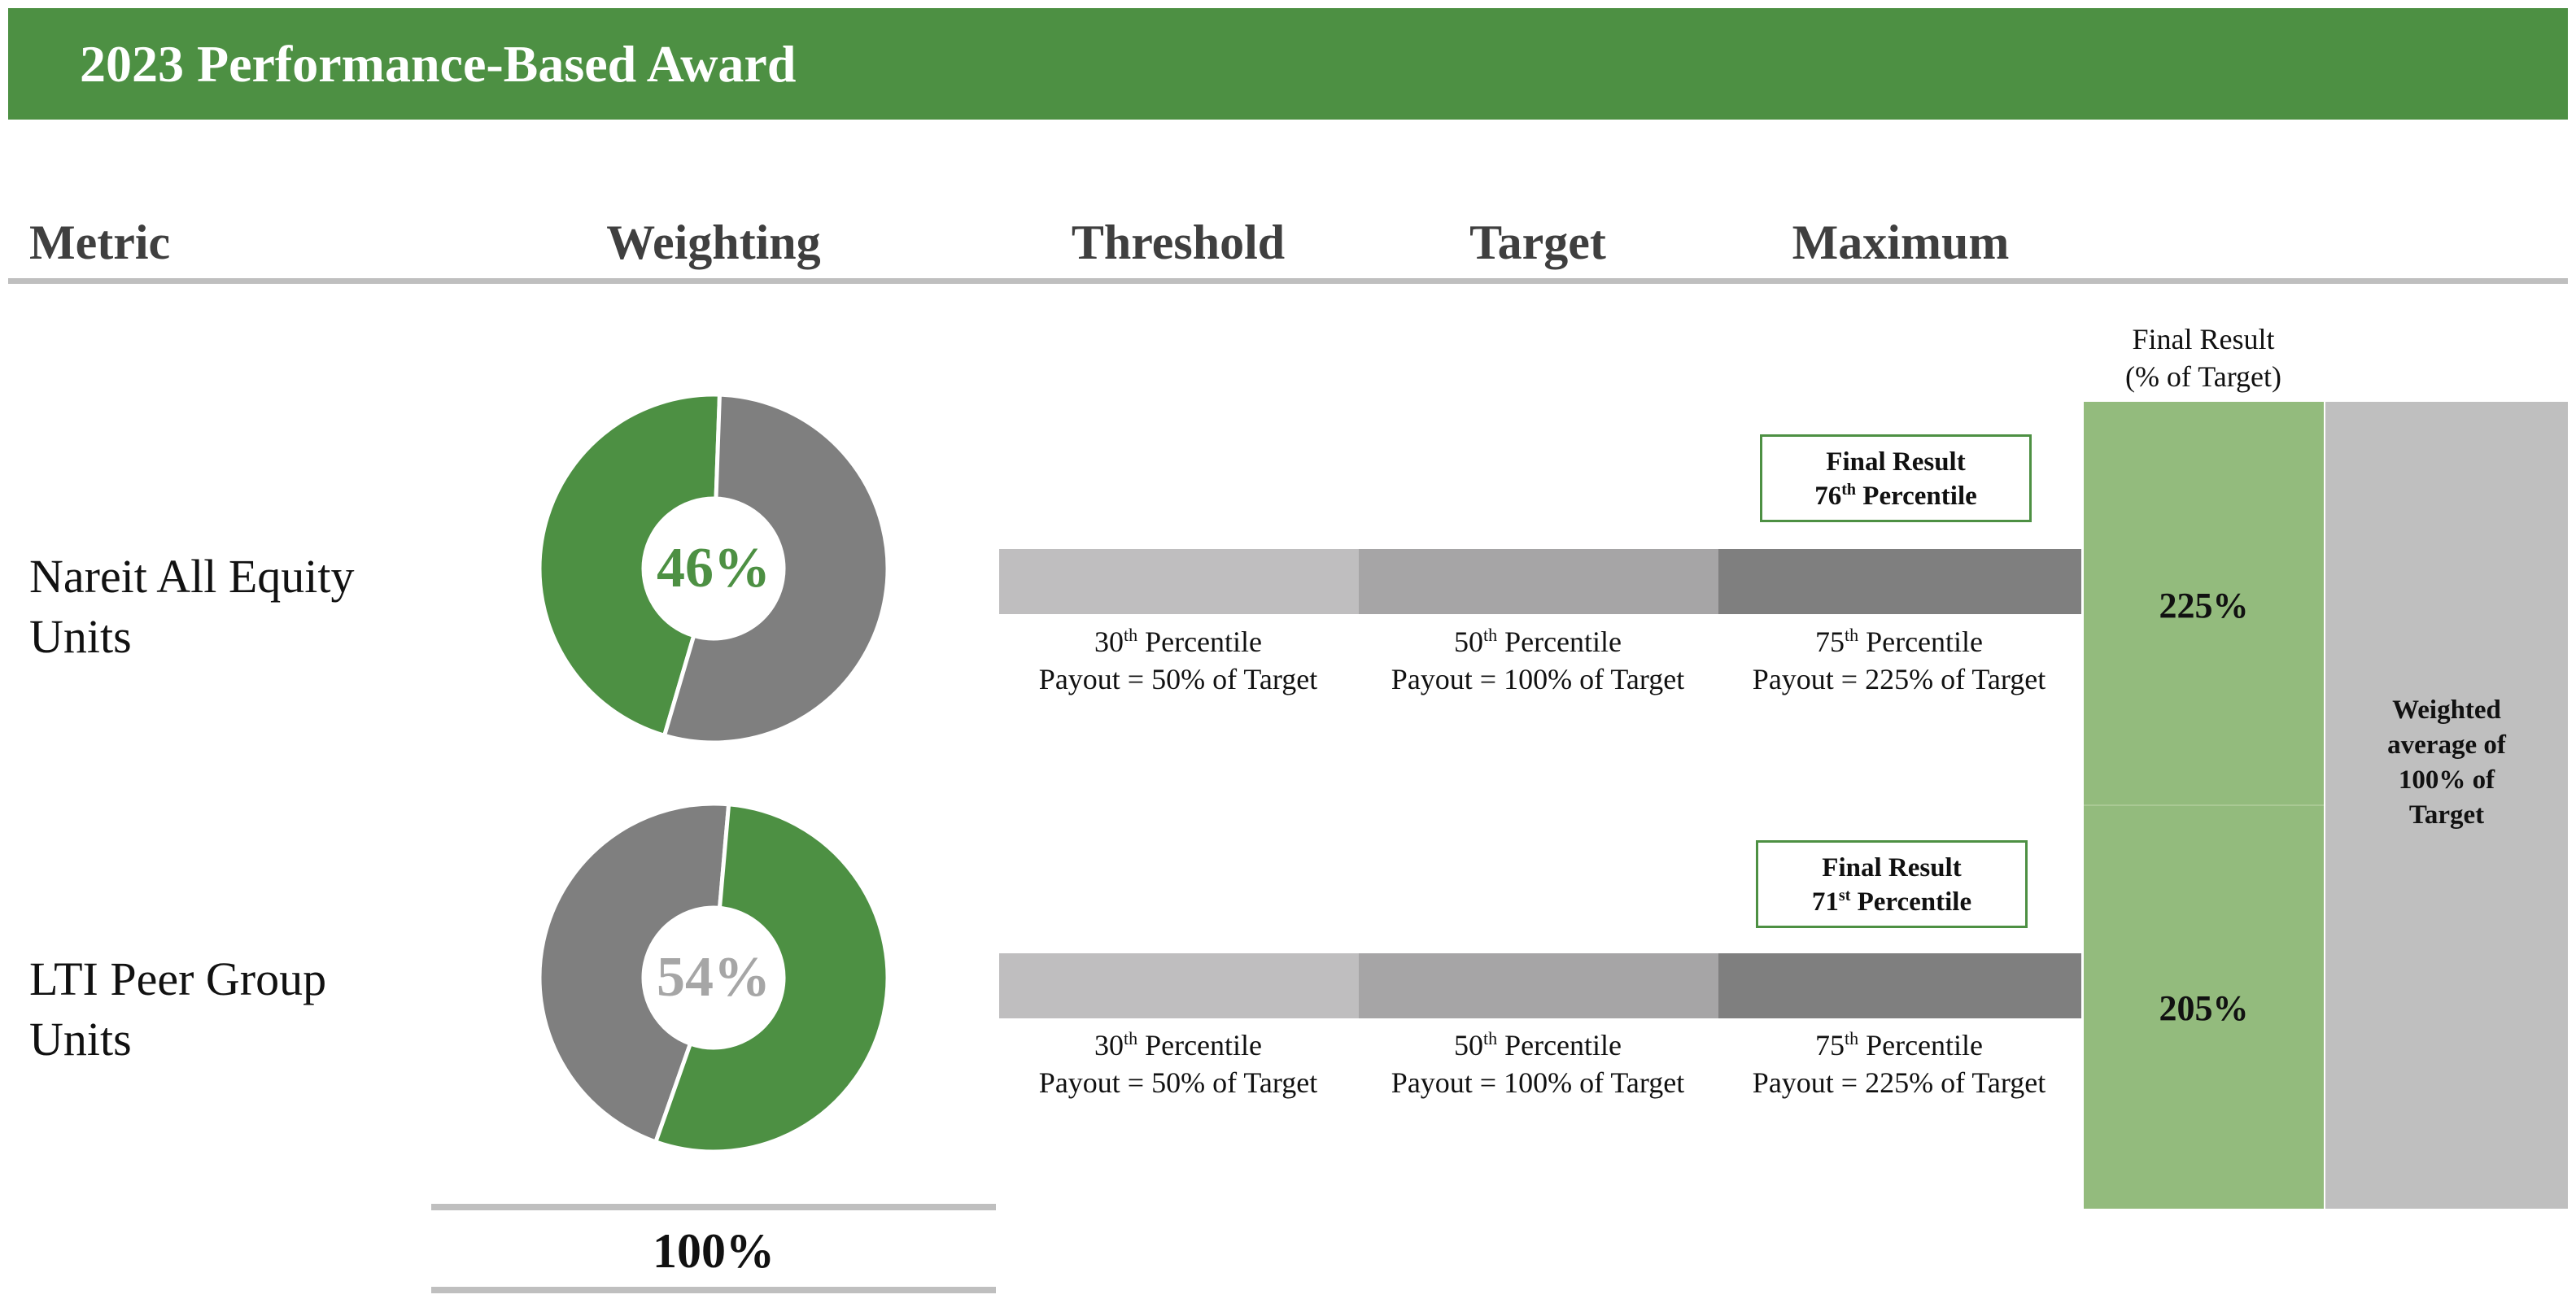  Describe the element at coordinates (1179, 986) in the screenshot. I see `threshold-bar-lti` at that location.